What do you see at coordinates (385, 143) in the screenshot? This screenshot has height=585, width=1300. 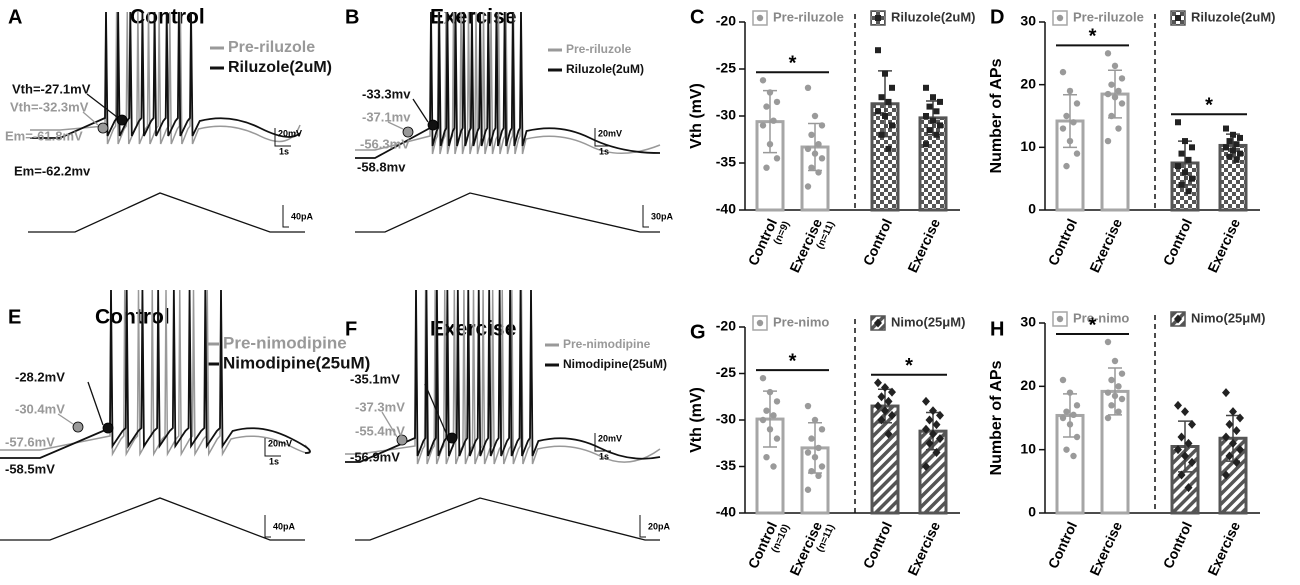 I see `annotation: -56.3mV` at bounding box center [385, 143].